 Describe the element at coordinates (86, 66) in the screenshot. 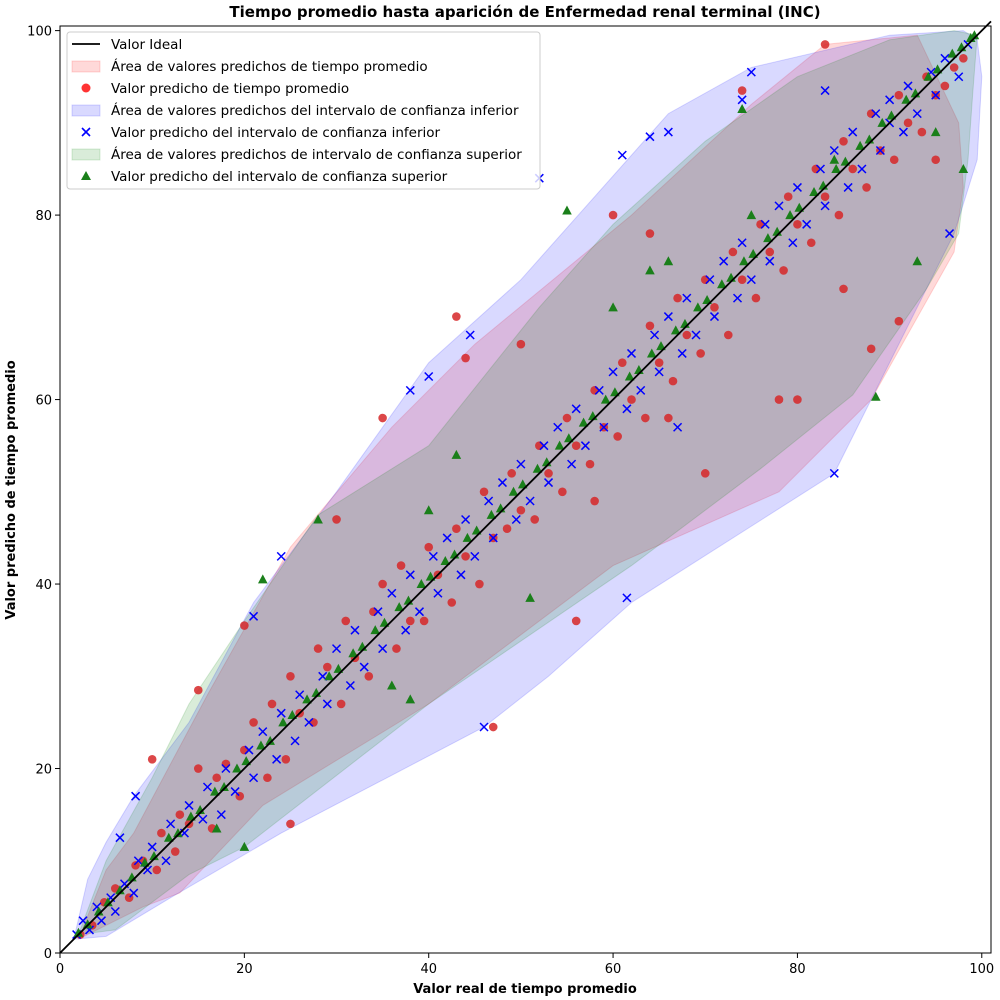

I see `legend-area-mean-swatch` at that location.